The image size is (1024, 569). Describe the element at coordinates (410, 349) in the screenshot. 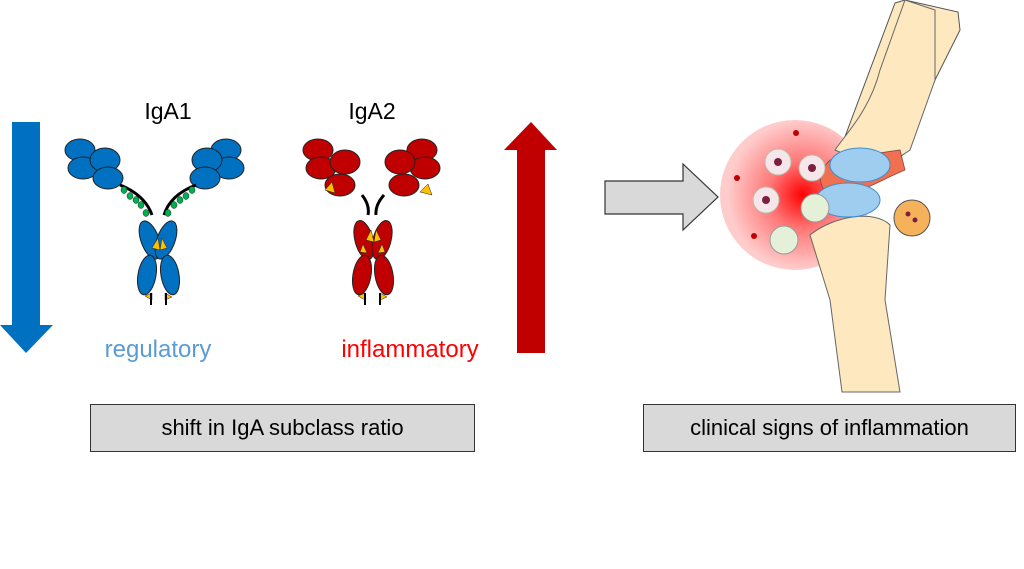

I see `inflammatory-label: inflammatory` at that location.